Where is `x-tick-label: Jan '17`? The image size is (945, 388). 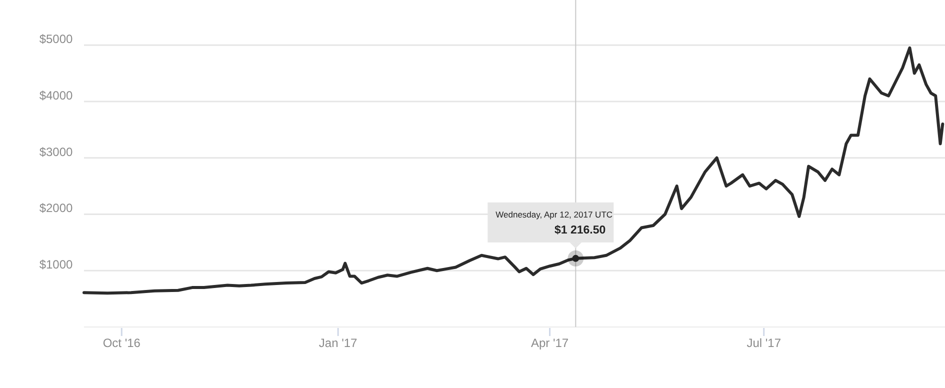 x-tick-label: Jan '17 is located at coordinates (338, 343).